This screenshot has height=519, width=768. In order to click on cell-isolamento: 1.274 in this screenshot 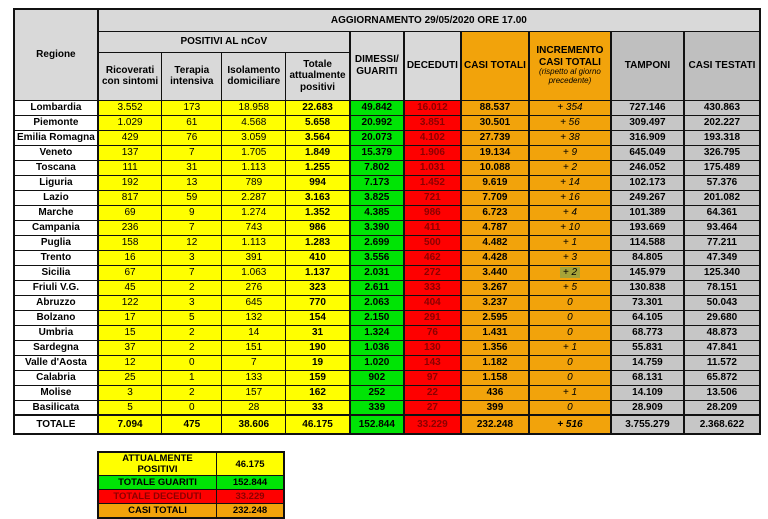, I will do `click(254, 212)`.